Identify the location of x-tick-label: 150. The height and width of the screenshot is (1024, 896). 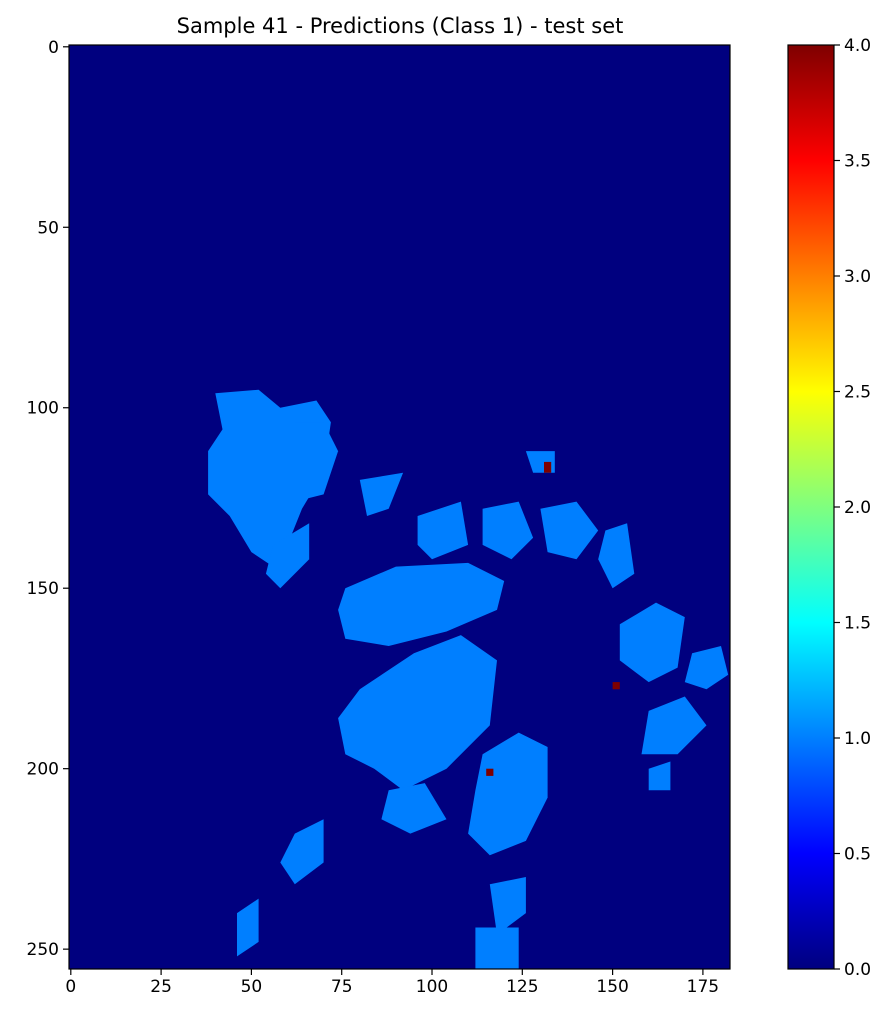
(612, 987).